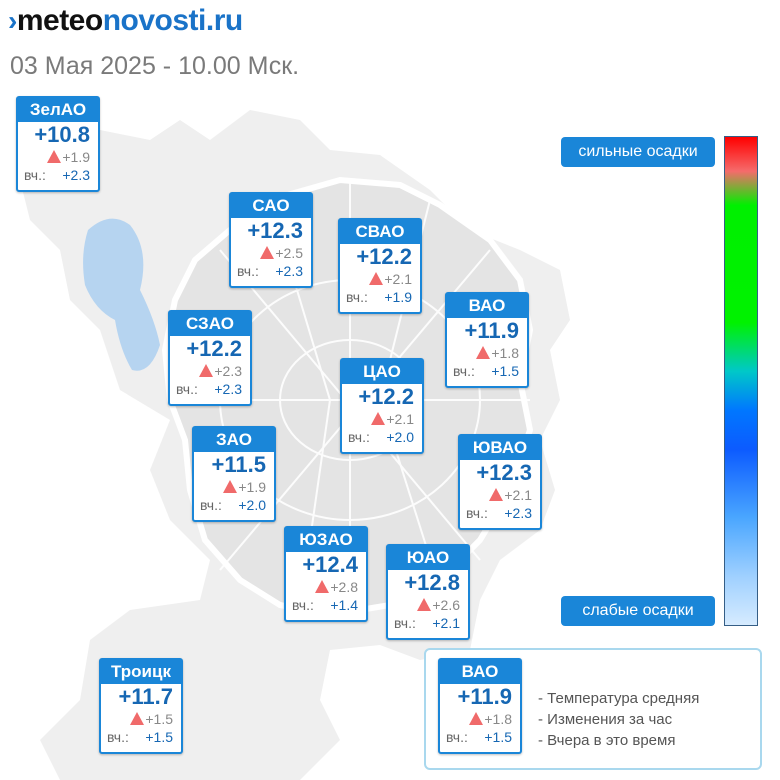  Describe the element at coordinates (234, 440) in the screenshot. I see `district-name: ЗАО` at that location.